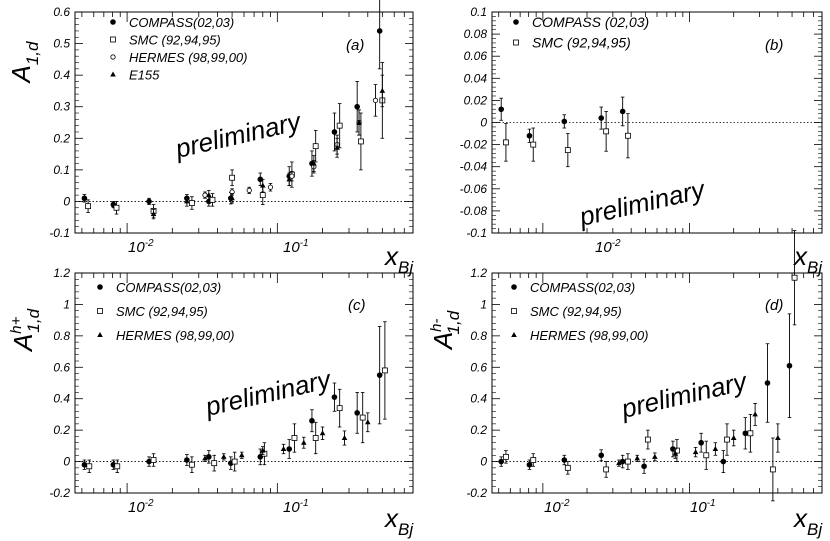 The width and height of the screenshot is (830, 541). Describe the element at coordinates (476, 233) in the screenshot. I see `y-tick-label: -0.1` at that location.